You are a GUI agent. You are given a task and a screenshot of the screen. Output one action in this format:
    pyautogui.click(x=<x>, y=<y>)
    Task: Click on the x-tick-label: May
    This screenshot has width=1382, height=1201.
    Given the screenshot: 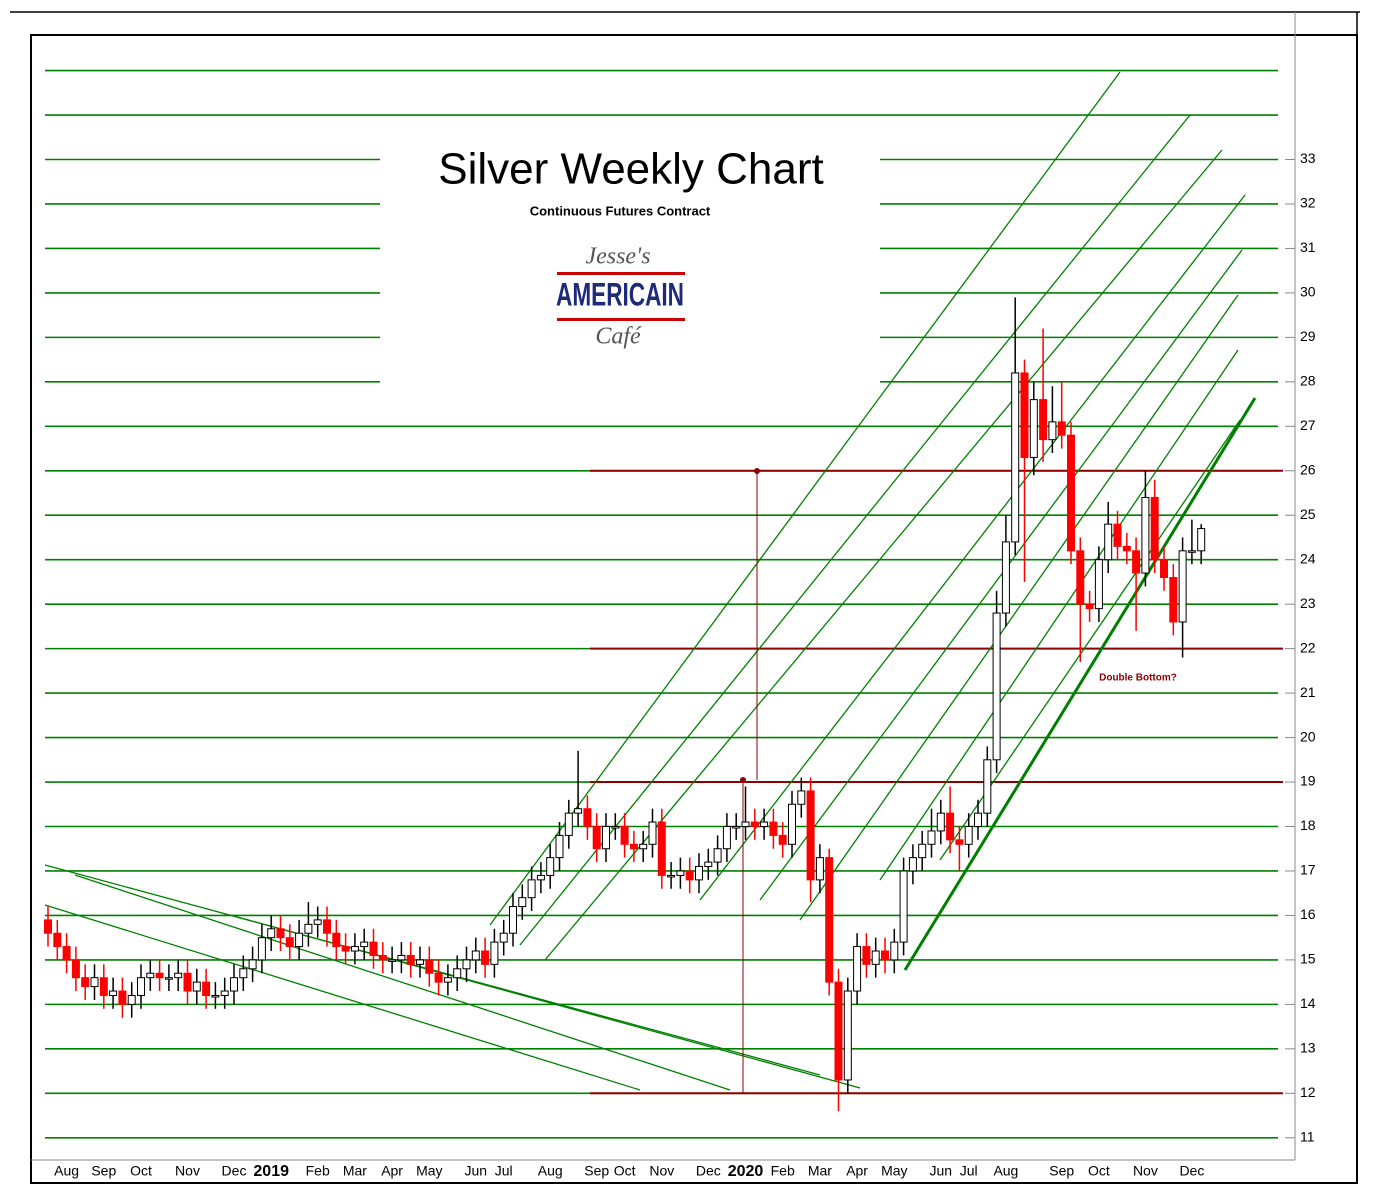 What is the action you would take?
    pyautogui.click(x=429, y=1171)
    